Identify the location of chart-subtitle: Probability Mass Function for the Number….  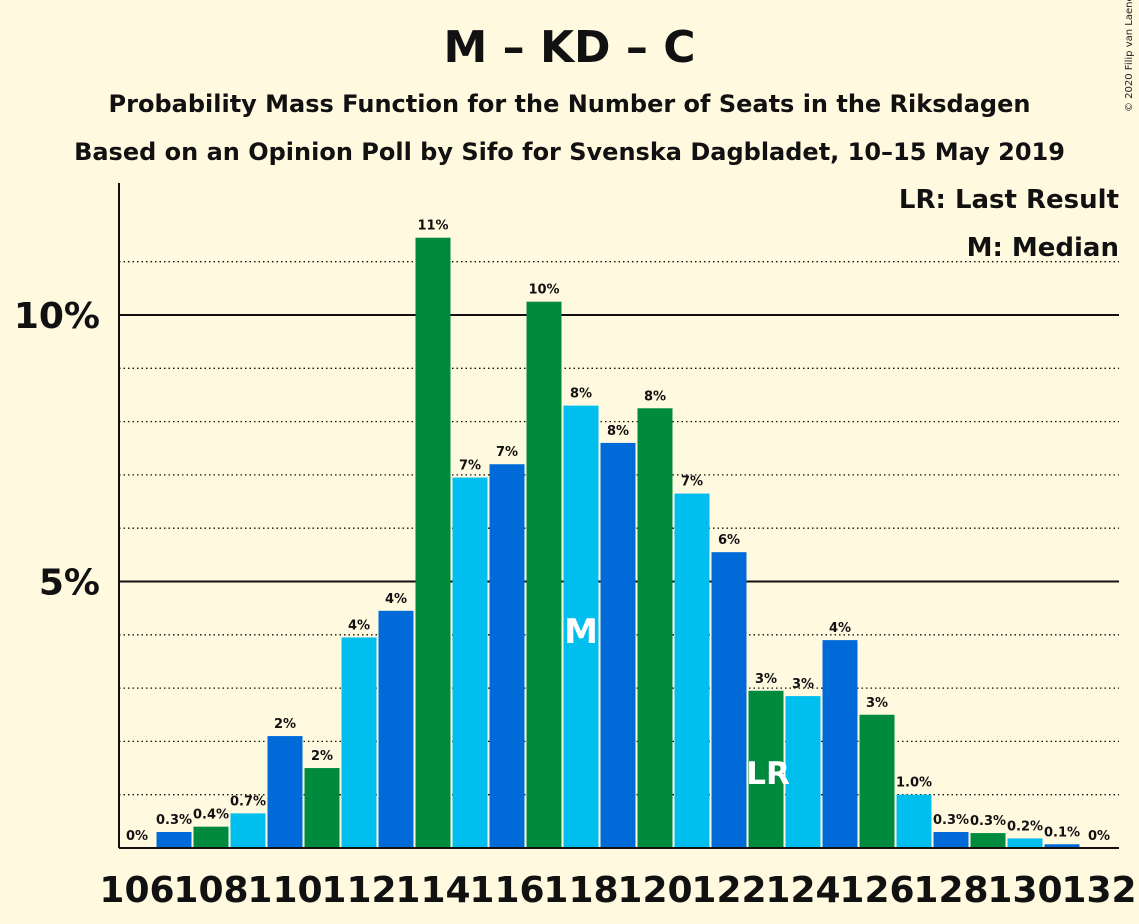
(569, 104).